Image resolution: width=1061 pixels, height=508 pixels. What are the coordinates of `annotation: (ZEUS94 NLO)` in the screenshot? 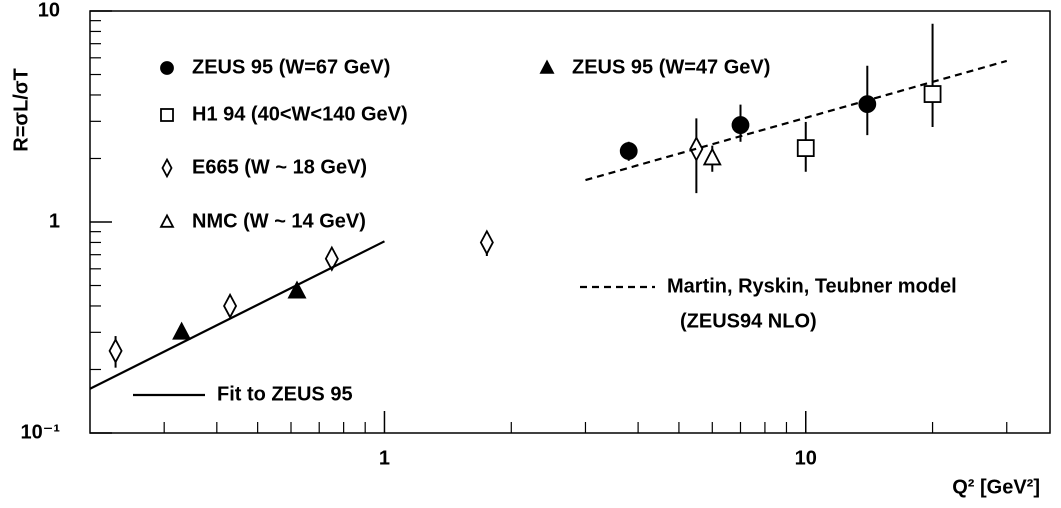 It's located at (748, 321).